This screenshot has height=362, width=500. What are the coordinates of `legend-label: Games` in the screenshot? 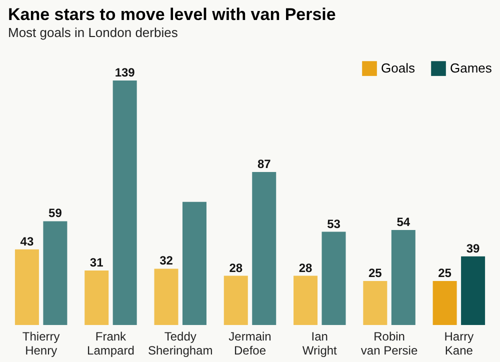 It's located at (471, 68).